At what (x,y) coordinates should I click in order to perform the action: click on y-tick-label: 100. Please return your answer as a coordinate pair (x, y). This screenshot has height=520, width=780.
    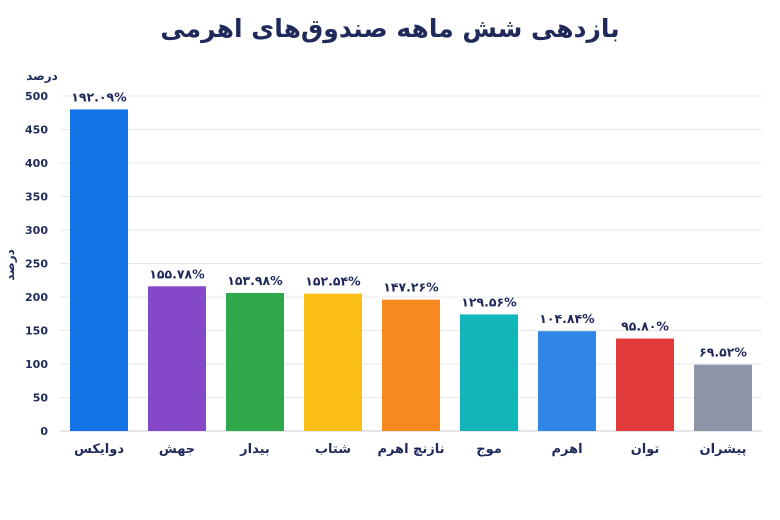
    Looking at the image, I should click on (36, 364).